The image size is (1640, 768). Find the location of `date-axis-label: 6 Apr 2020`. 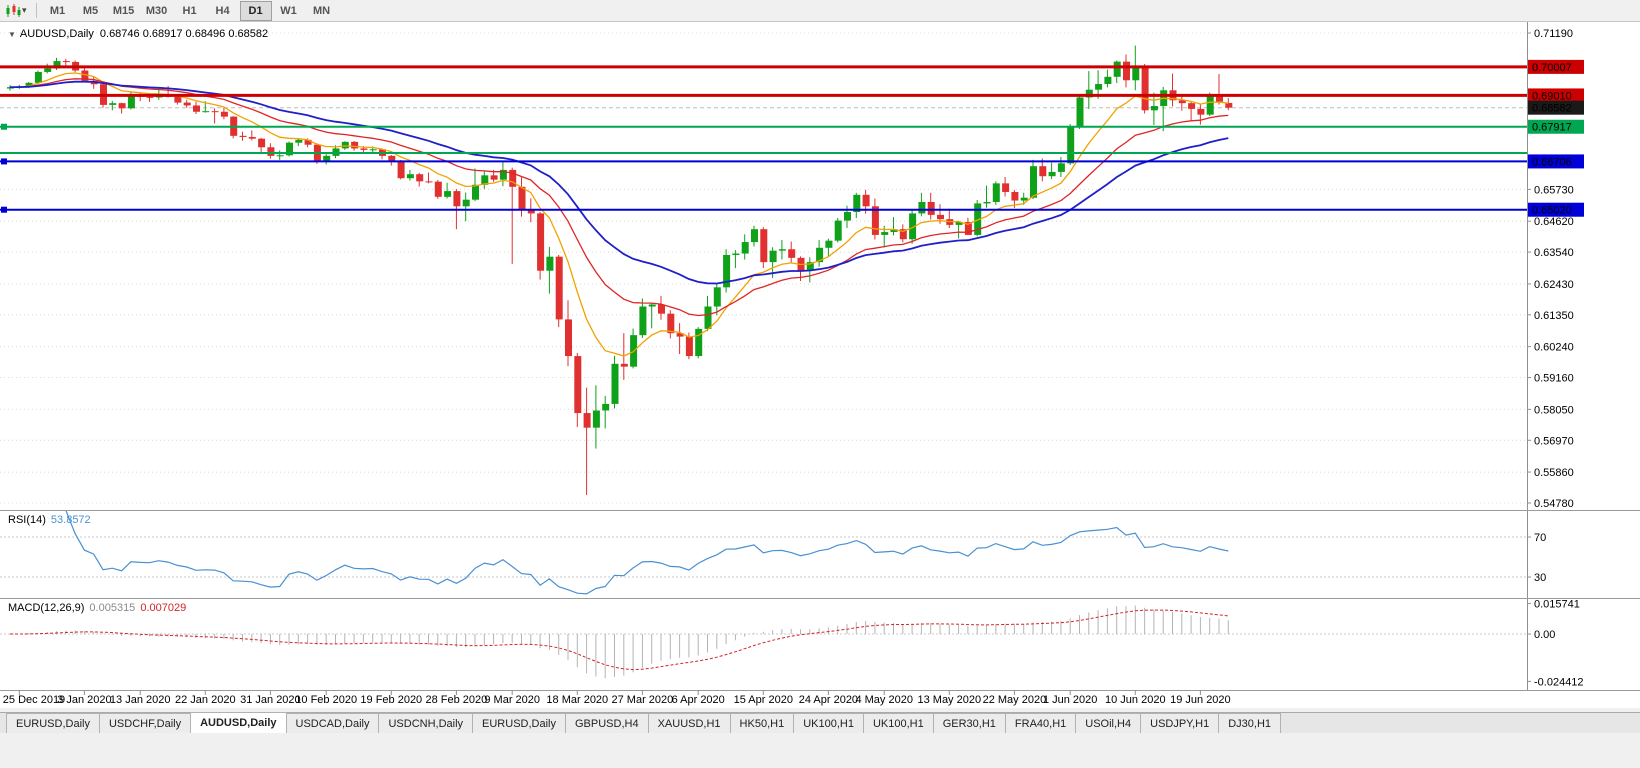

date-axis-label: 6 Apr 2020 is located at coordinates (698, 700).